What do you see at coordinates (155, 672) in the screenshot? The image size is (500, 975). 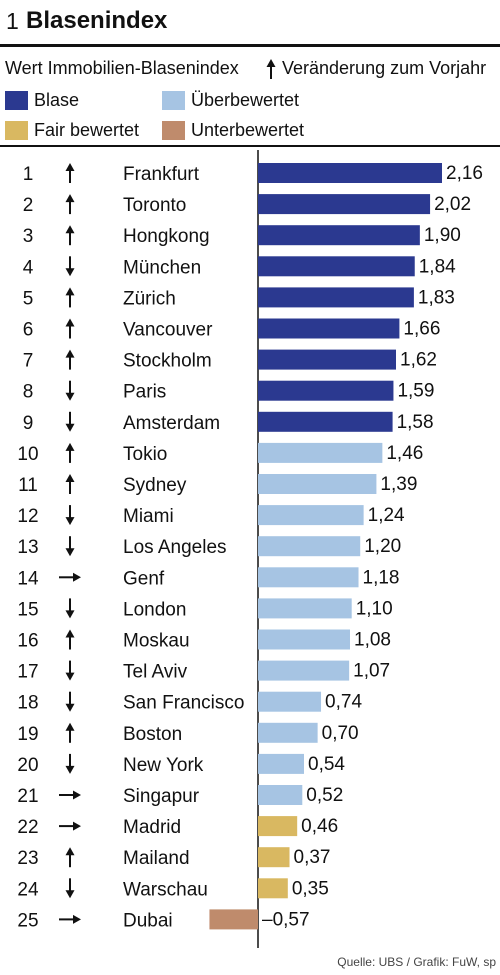 I see `city-label: Tel Aviv` at bounding box center [155, 672].